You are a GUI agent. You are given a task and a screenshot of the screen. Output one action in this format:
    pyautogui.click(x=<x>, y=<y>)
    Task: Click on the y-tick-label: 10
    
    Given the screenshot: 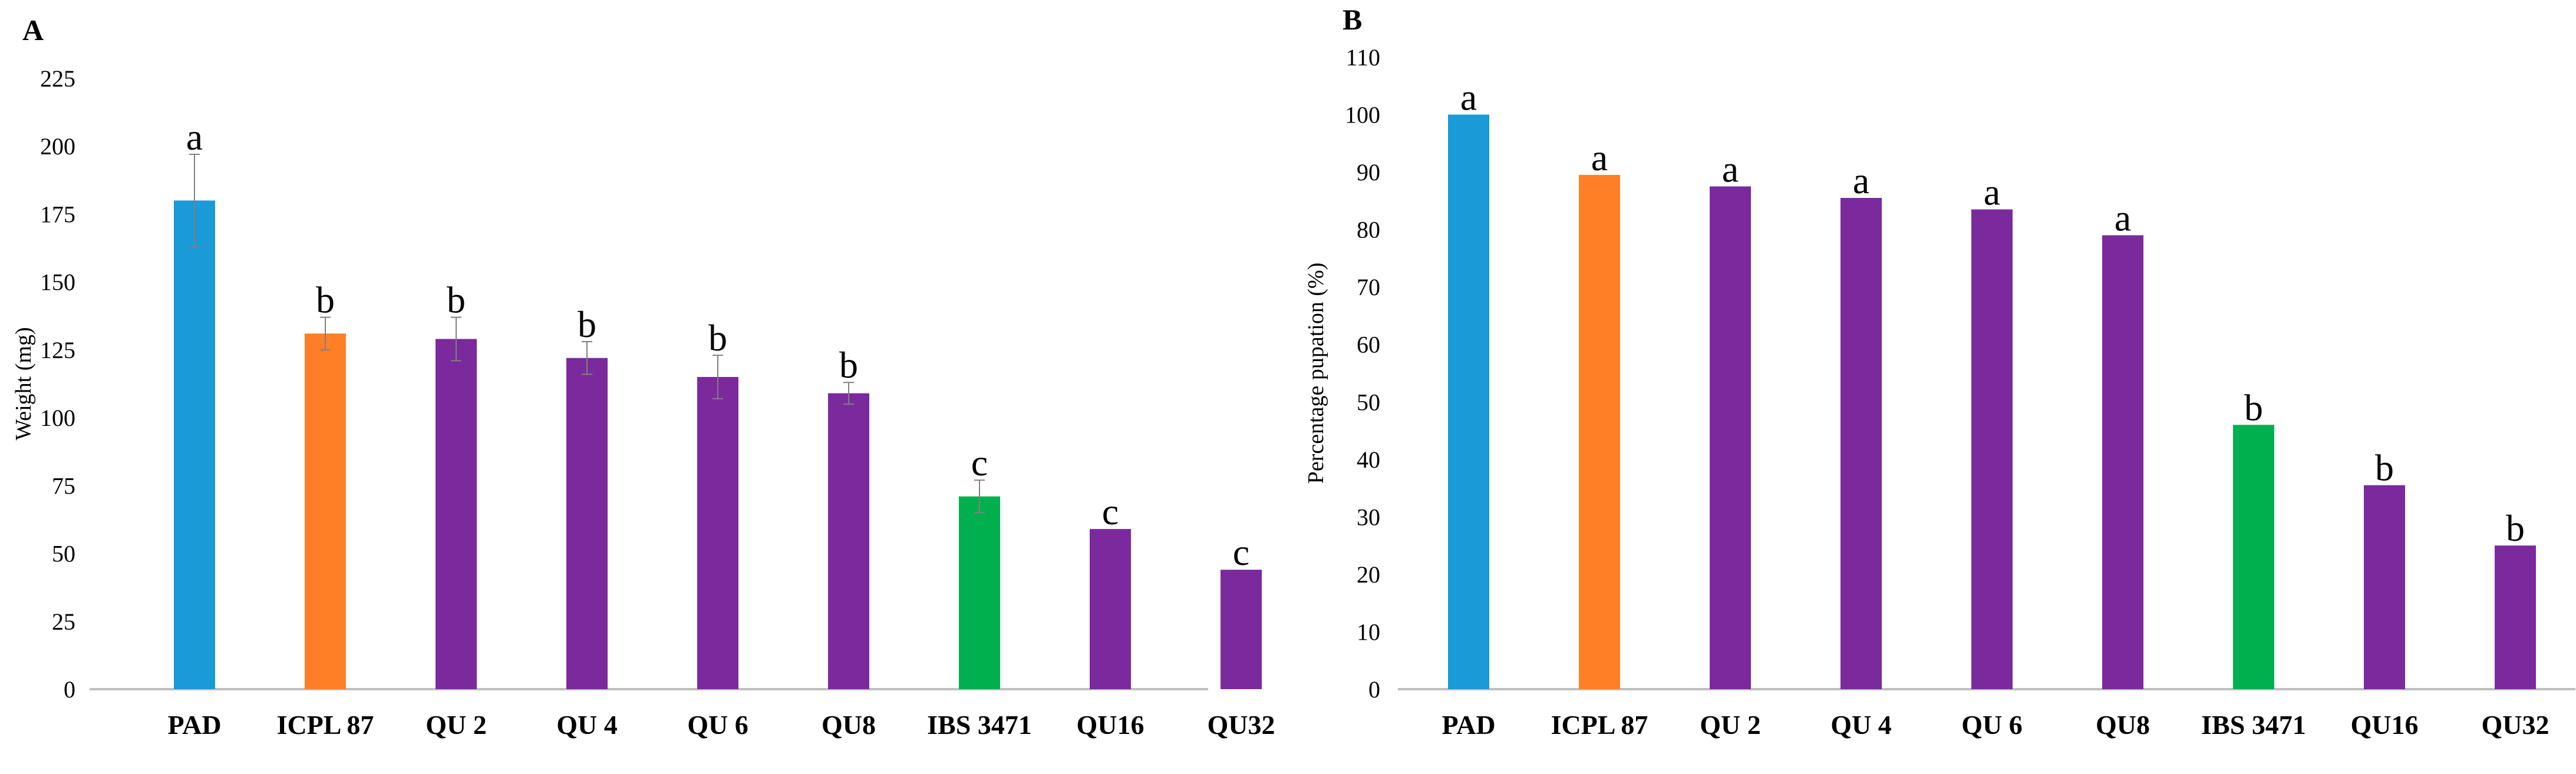 What is the action you would take?
    pyautogui.click(x=1368, y=631)
    